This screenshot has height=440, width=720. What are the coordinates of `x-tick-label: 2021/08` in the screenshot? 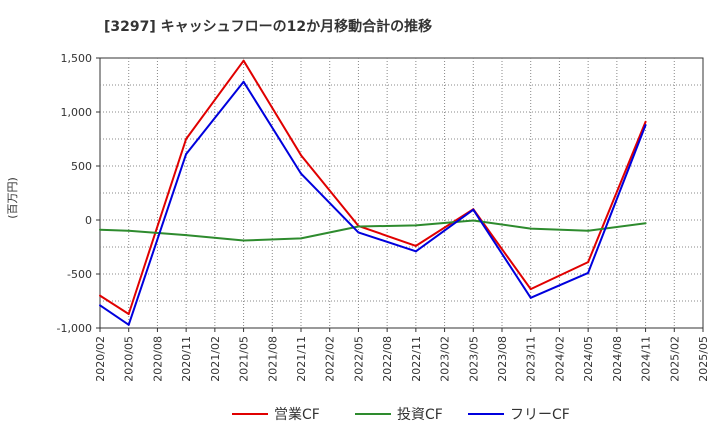 It's located at (272, 359).